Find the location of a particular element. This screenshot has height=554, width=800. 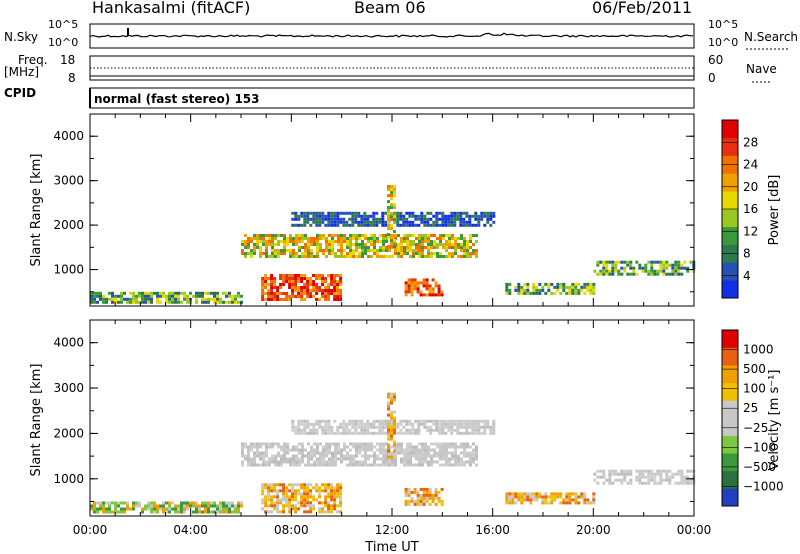

nave-label: Nave is located at coordinates (761, 69).